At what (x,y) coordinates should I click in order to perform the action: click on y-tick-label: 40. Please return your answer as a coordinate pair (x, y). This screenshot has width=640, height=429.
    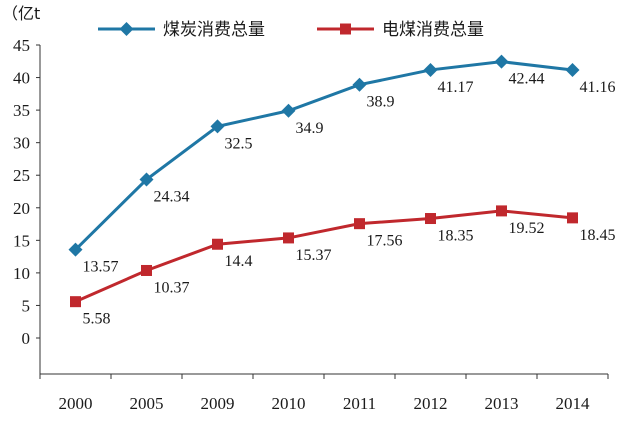
    Looking at the image, I should click on (21, 78).